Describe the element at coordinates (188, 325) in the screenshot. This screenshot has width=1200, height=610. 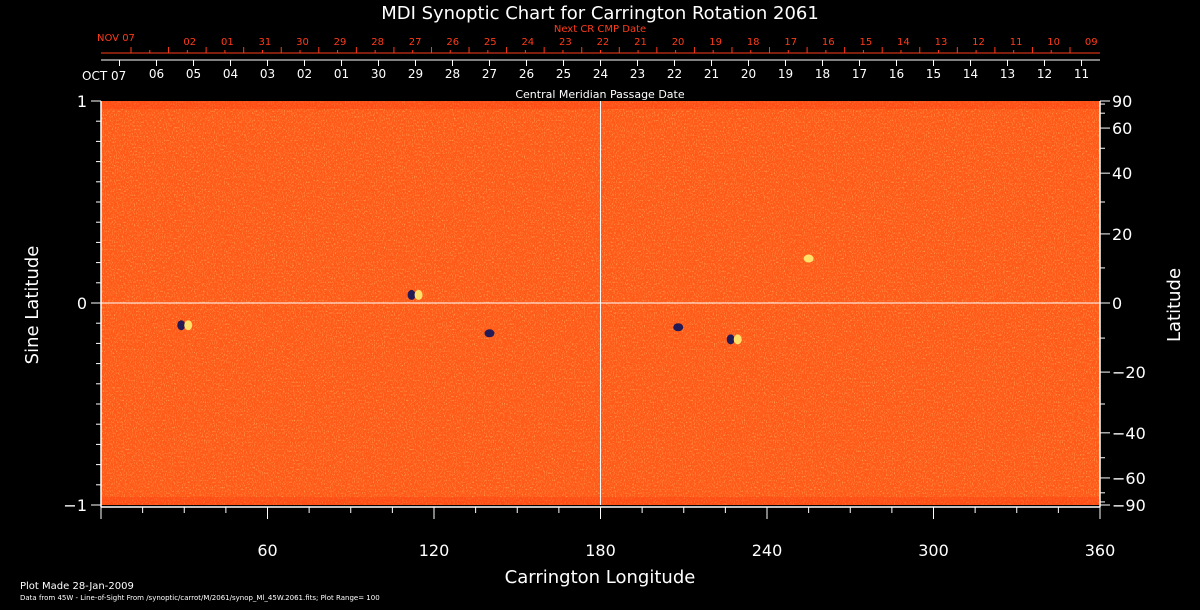
I see `feature-1-positive` at that location.